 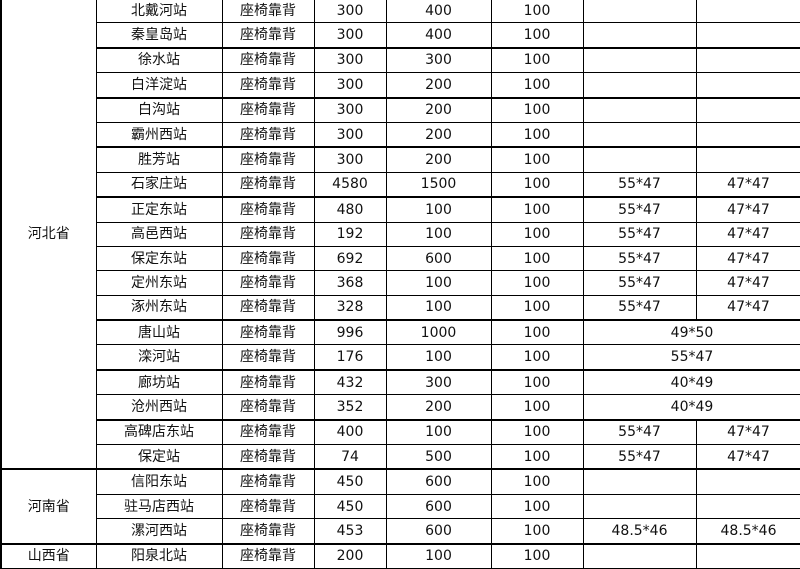 I want to click on table-row: 白洋淀站 座椅靠背 300 200 100, so click(x=400, y=85).